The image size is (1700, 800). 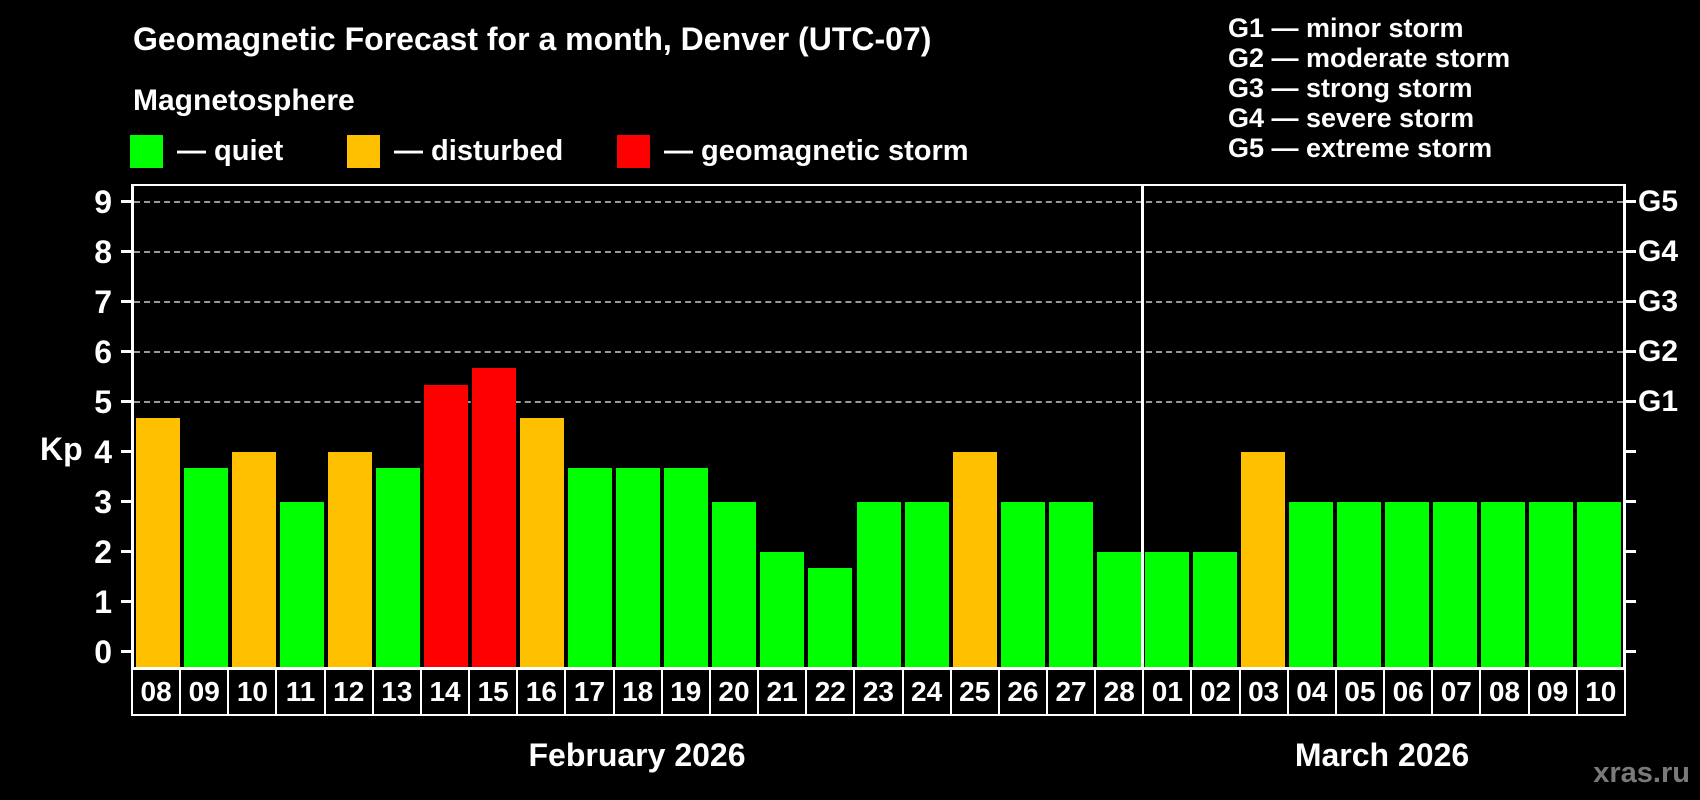 I want to click on legend-item-storm: — geomagnetic storm, so click(x=793, y=151).